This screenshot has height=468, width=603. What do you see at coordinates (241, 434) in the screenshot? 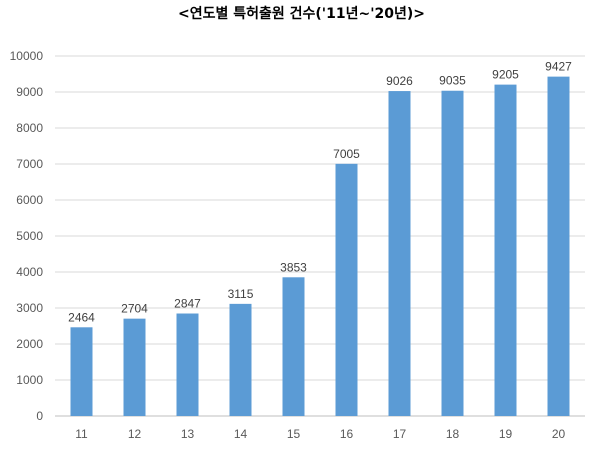
I see `x-tick-label: 14` at bounding box center [241, 434].